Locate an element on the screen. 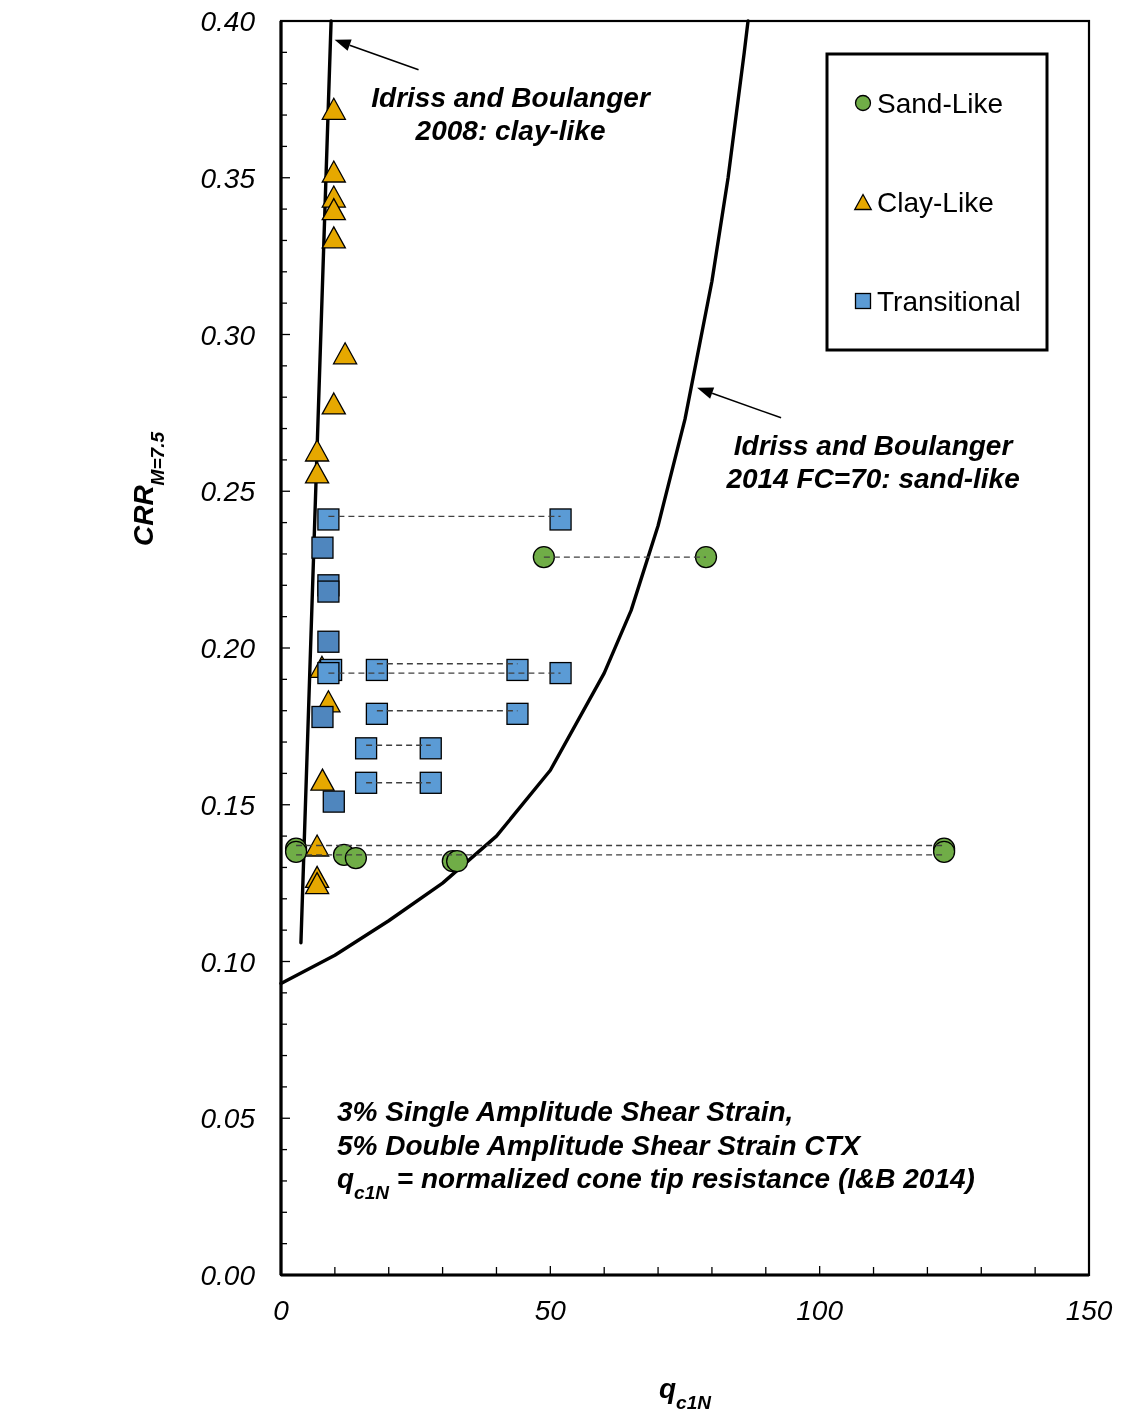 The height and width of the screenshot is (1414, 1124). annotation: Idriss and Boulanger 2008: clay-like is located at coordinates (511, 113).